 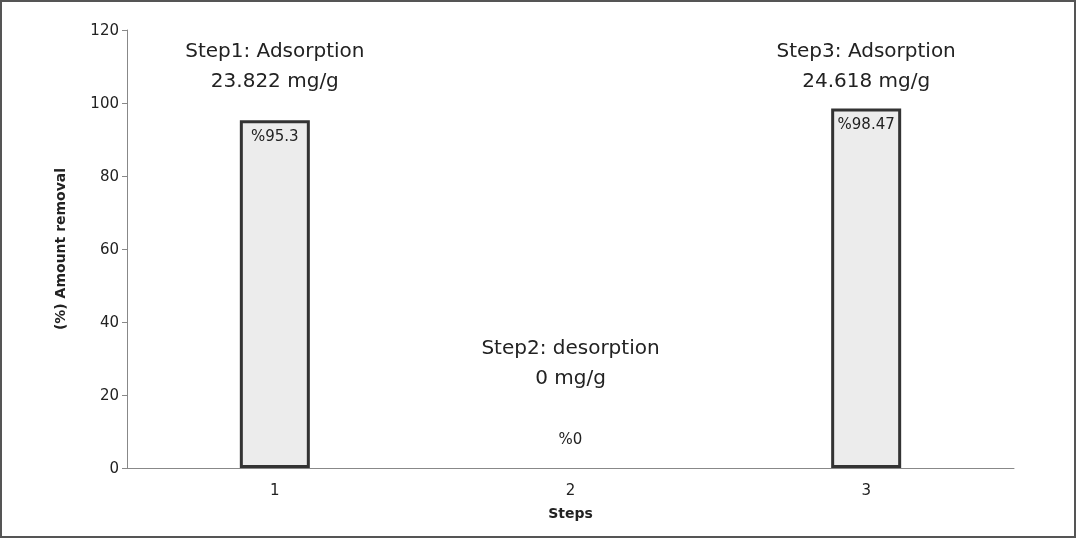 I want to click on y-tick-label: 120, so click(x=104, y=30).